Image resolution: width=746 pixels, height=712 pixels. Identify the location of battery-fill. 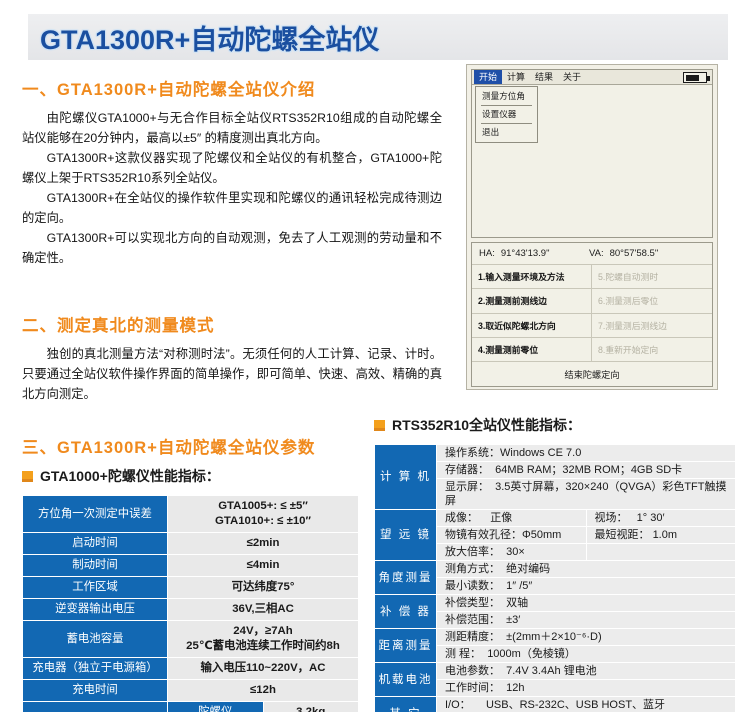
(692, 77).